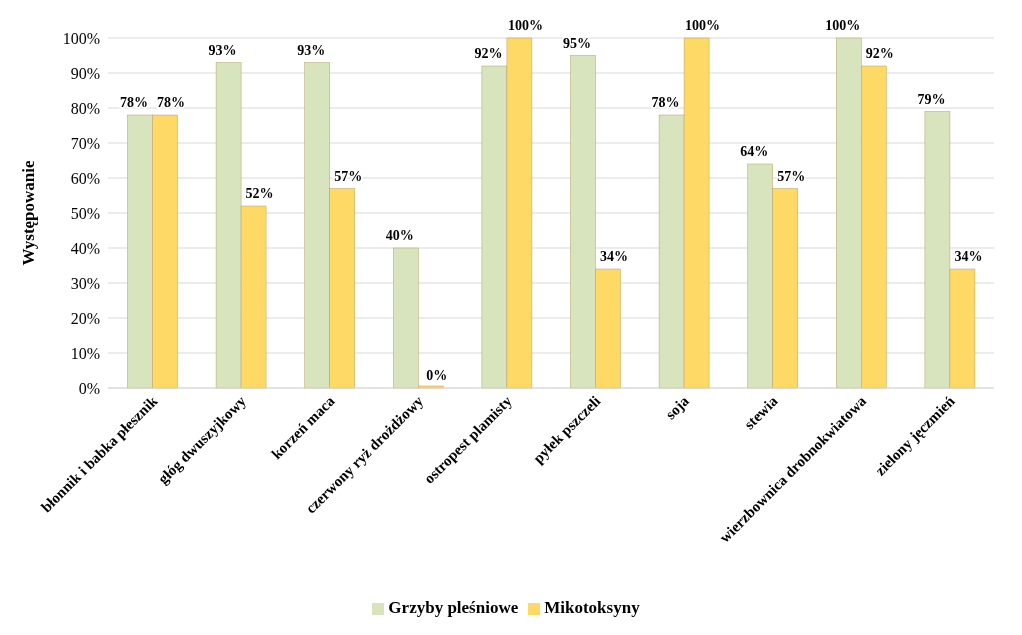  I want to click on legend-label: Mikotoksyny, so click(592, 607).